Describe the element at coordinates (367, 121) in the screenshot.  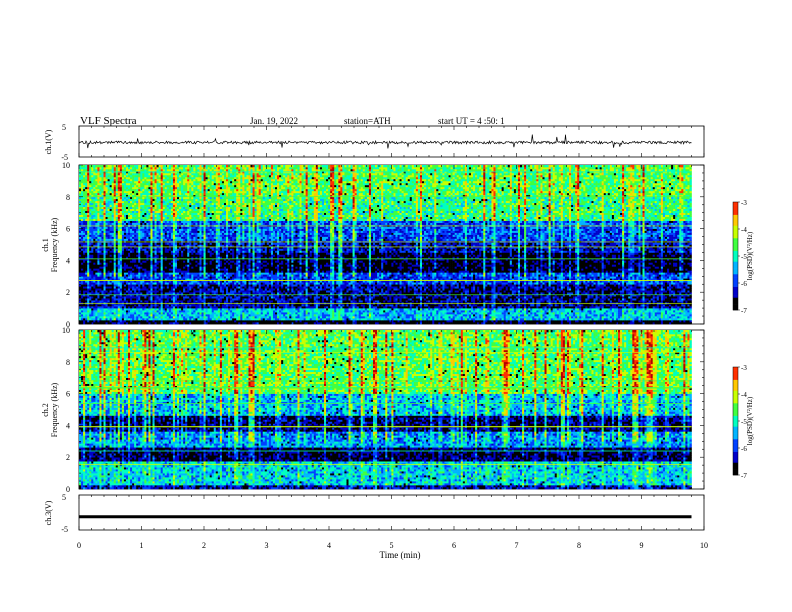
I see `station-label: station=ATH` at that location.